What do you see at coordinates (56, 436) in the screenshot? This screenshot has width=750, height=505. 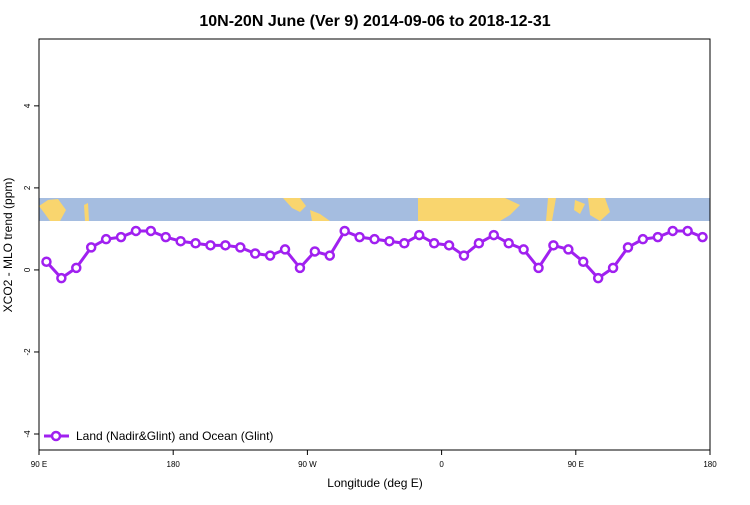 I see `legend-marker` at bounding box center [56, 436].